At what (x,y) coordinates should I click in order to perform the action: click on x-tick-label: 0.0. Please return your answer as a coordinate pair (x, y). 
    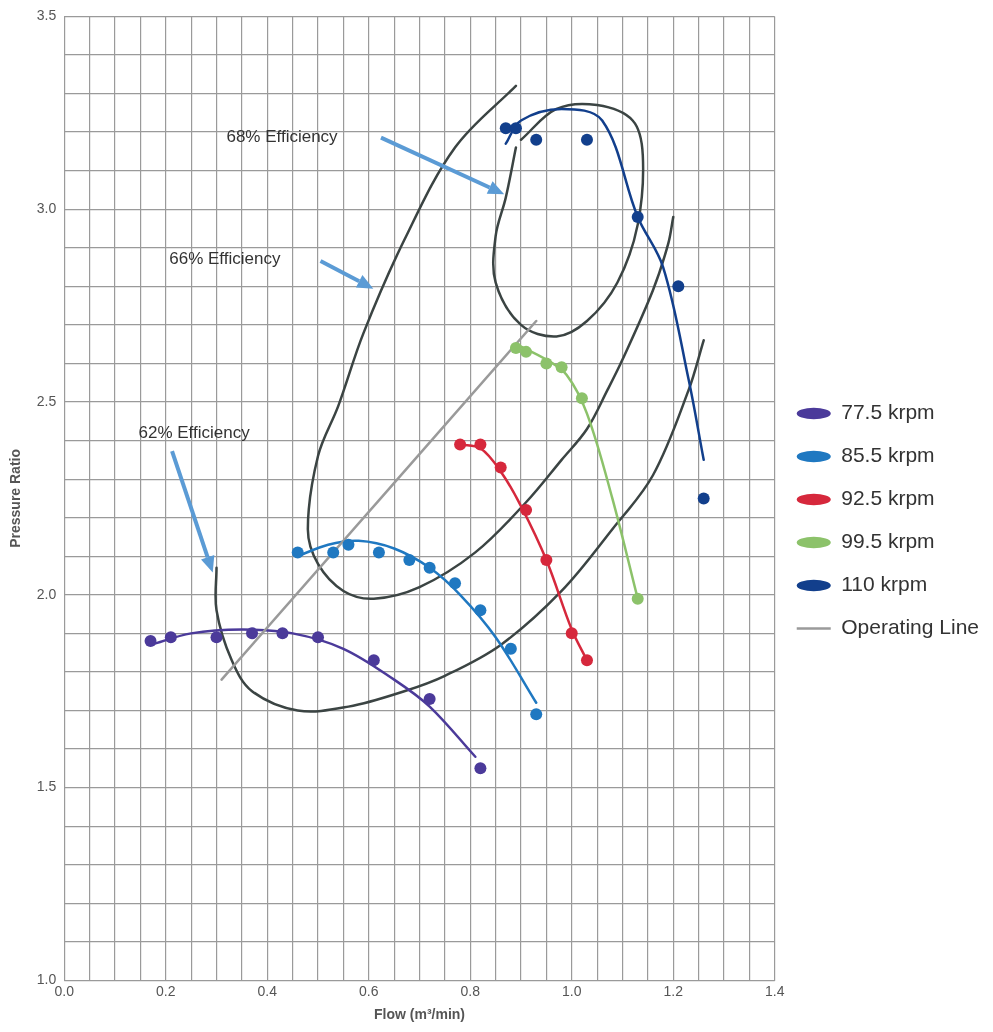
    Looking at the image, I should click on (64, 990).